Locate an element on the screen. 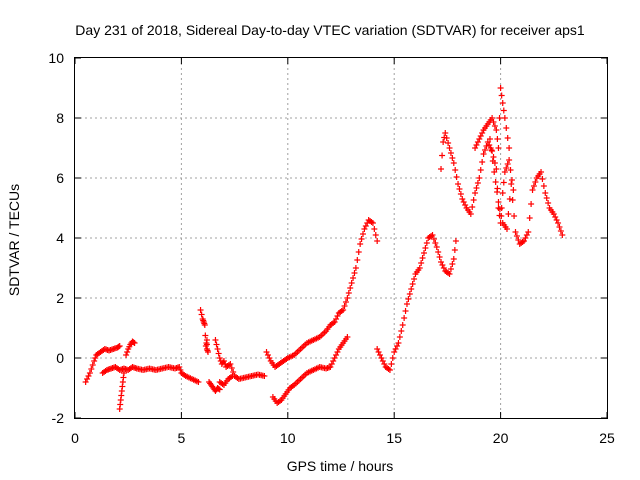  y-tick-label: 2 is located at coordinates (60, 298).